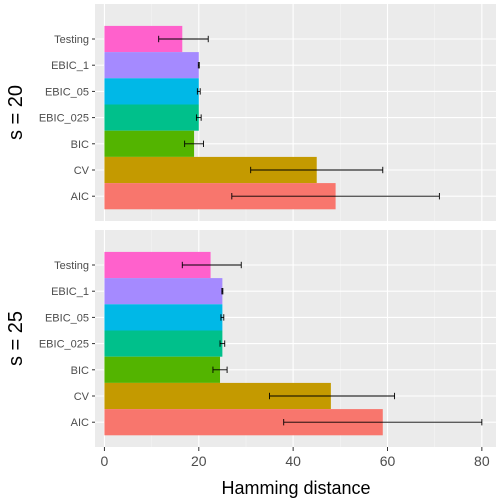  Describe the element at coordinates (295, 488) in the screenshot. I see `x-axis-title: Hamming distance` at that location.